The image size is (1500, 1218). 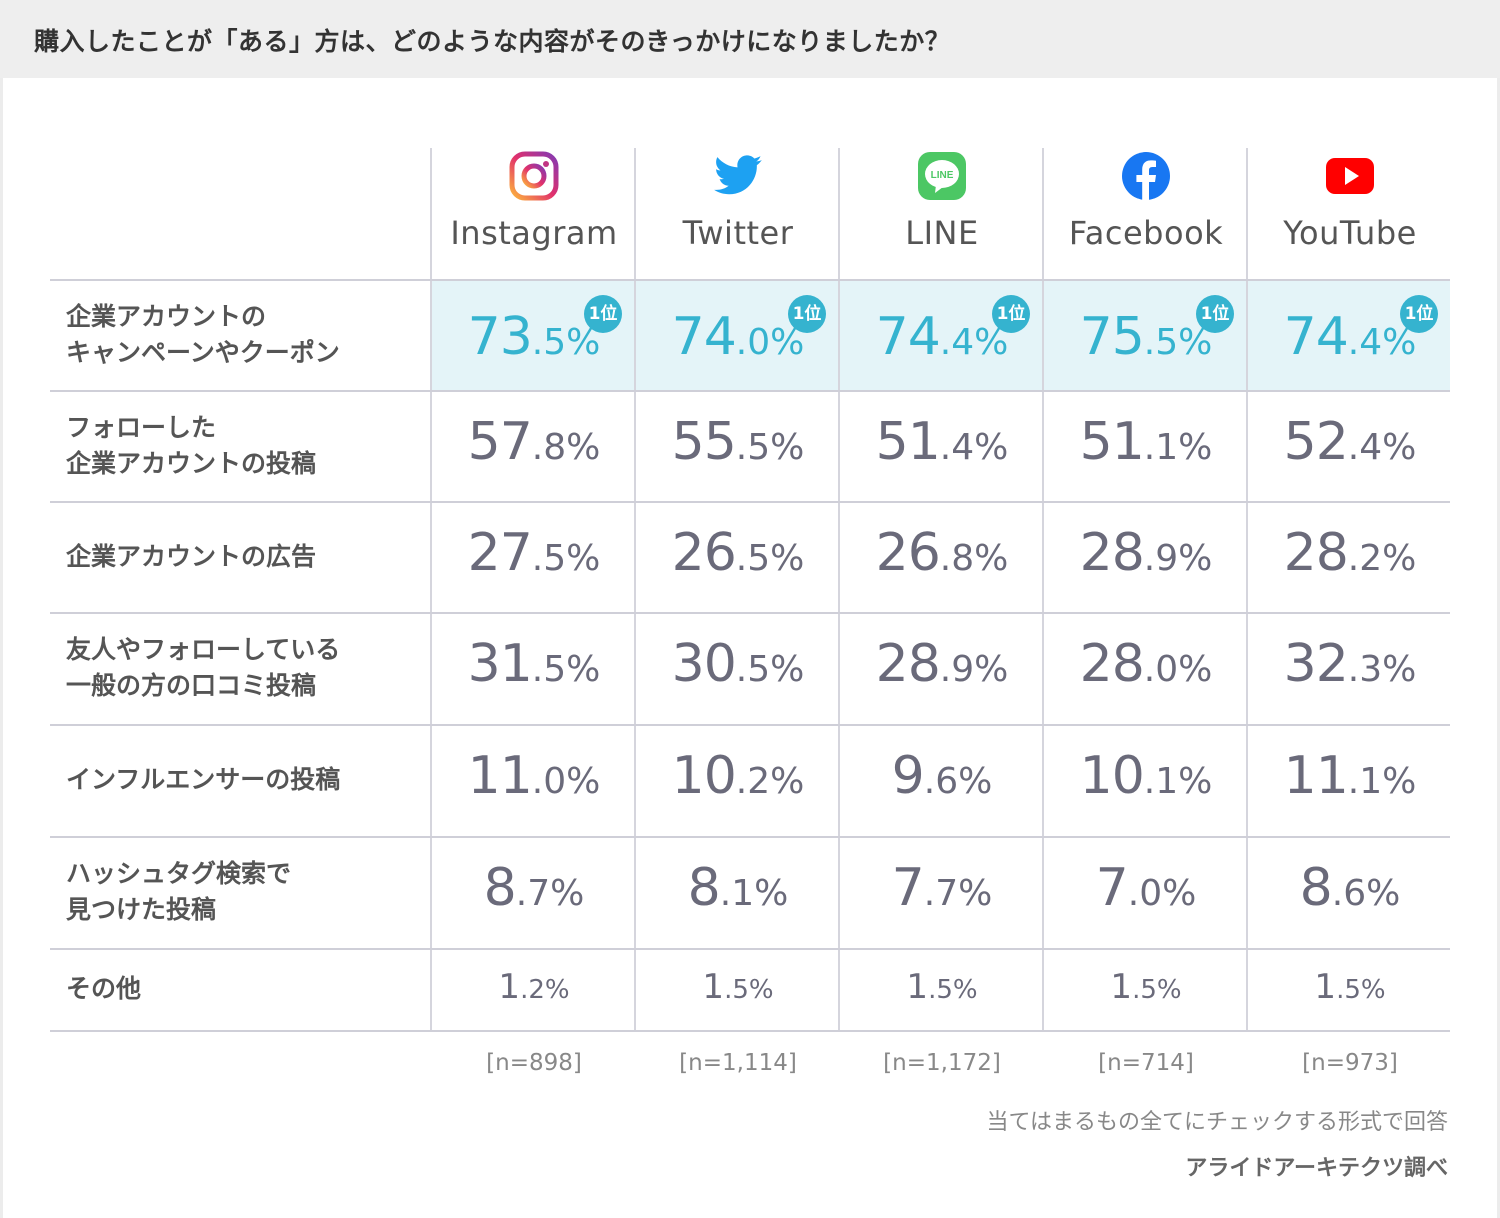 I want to click on twitter-icon, so click(x=738, y=176).